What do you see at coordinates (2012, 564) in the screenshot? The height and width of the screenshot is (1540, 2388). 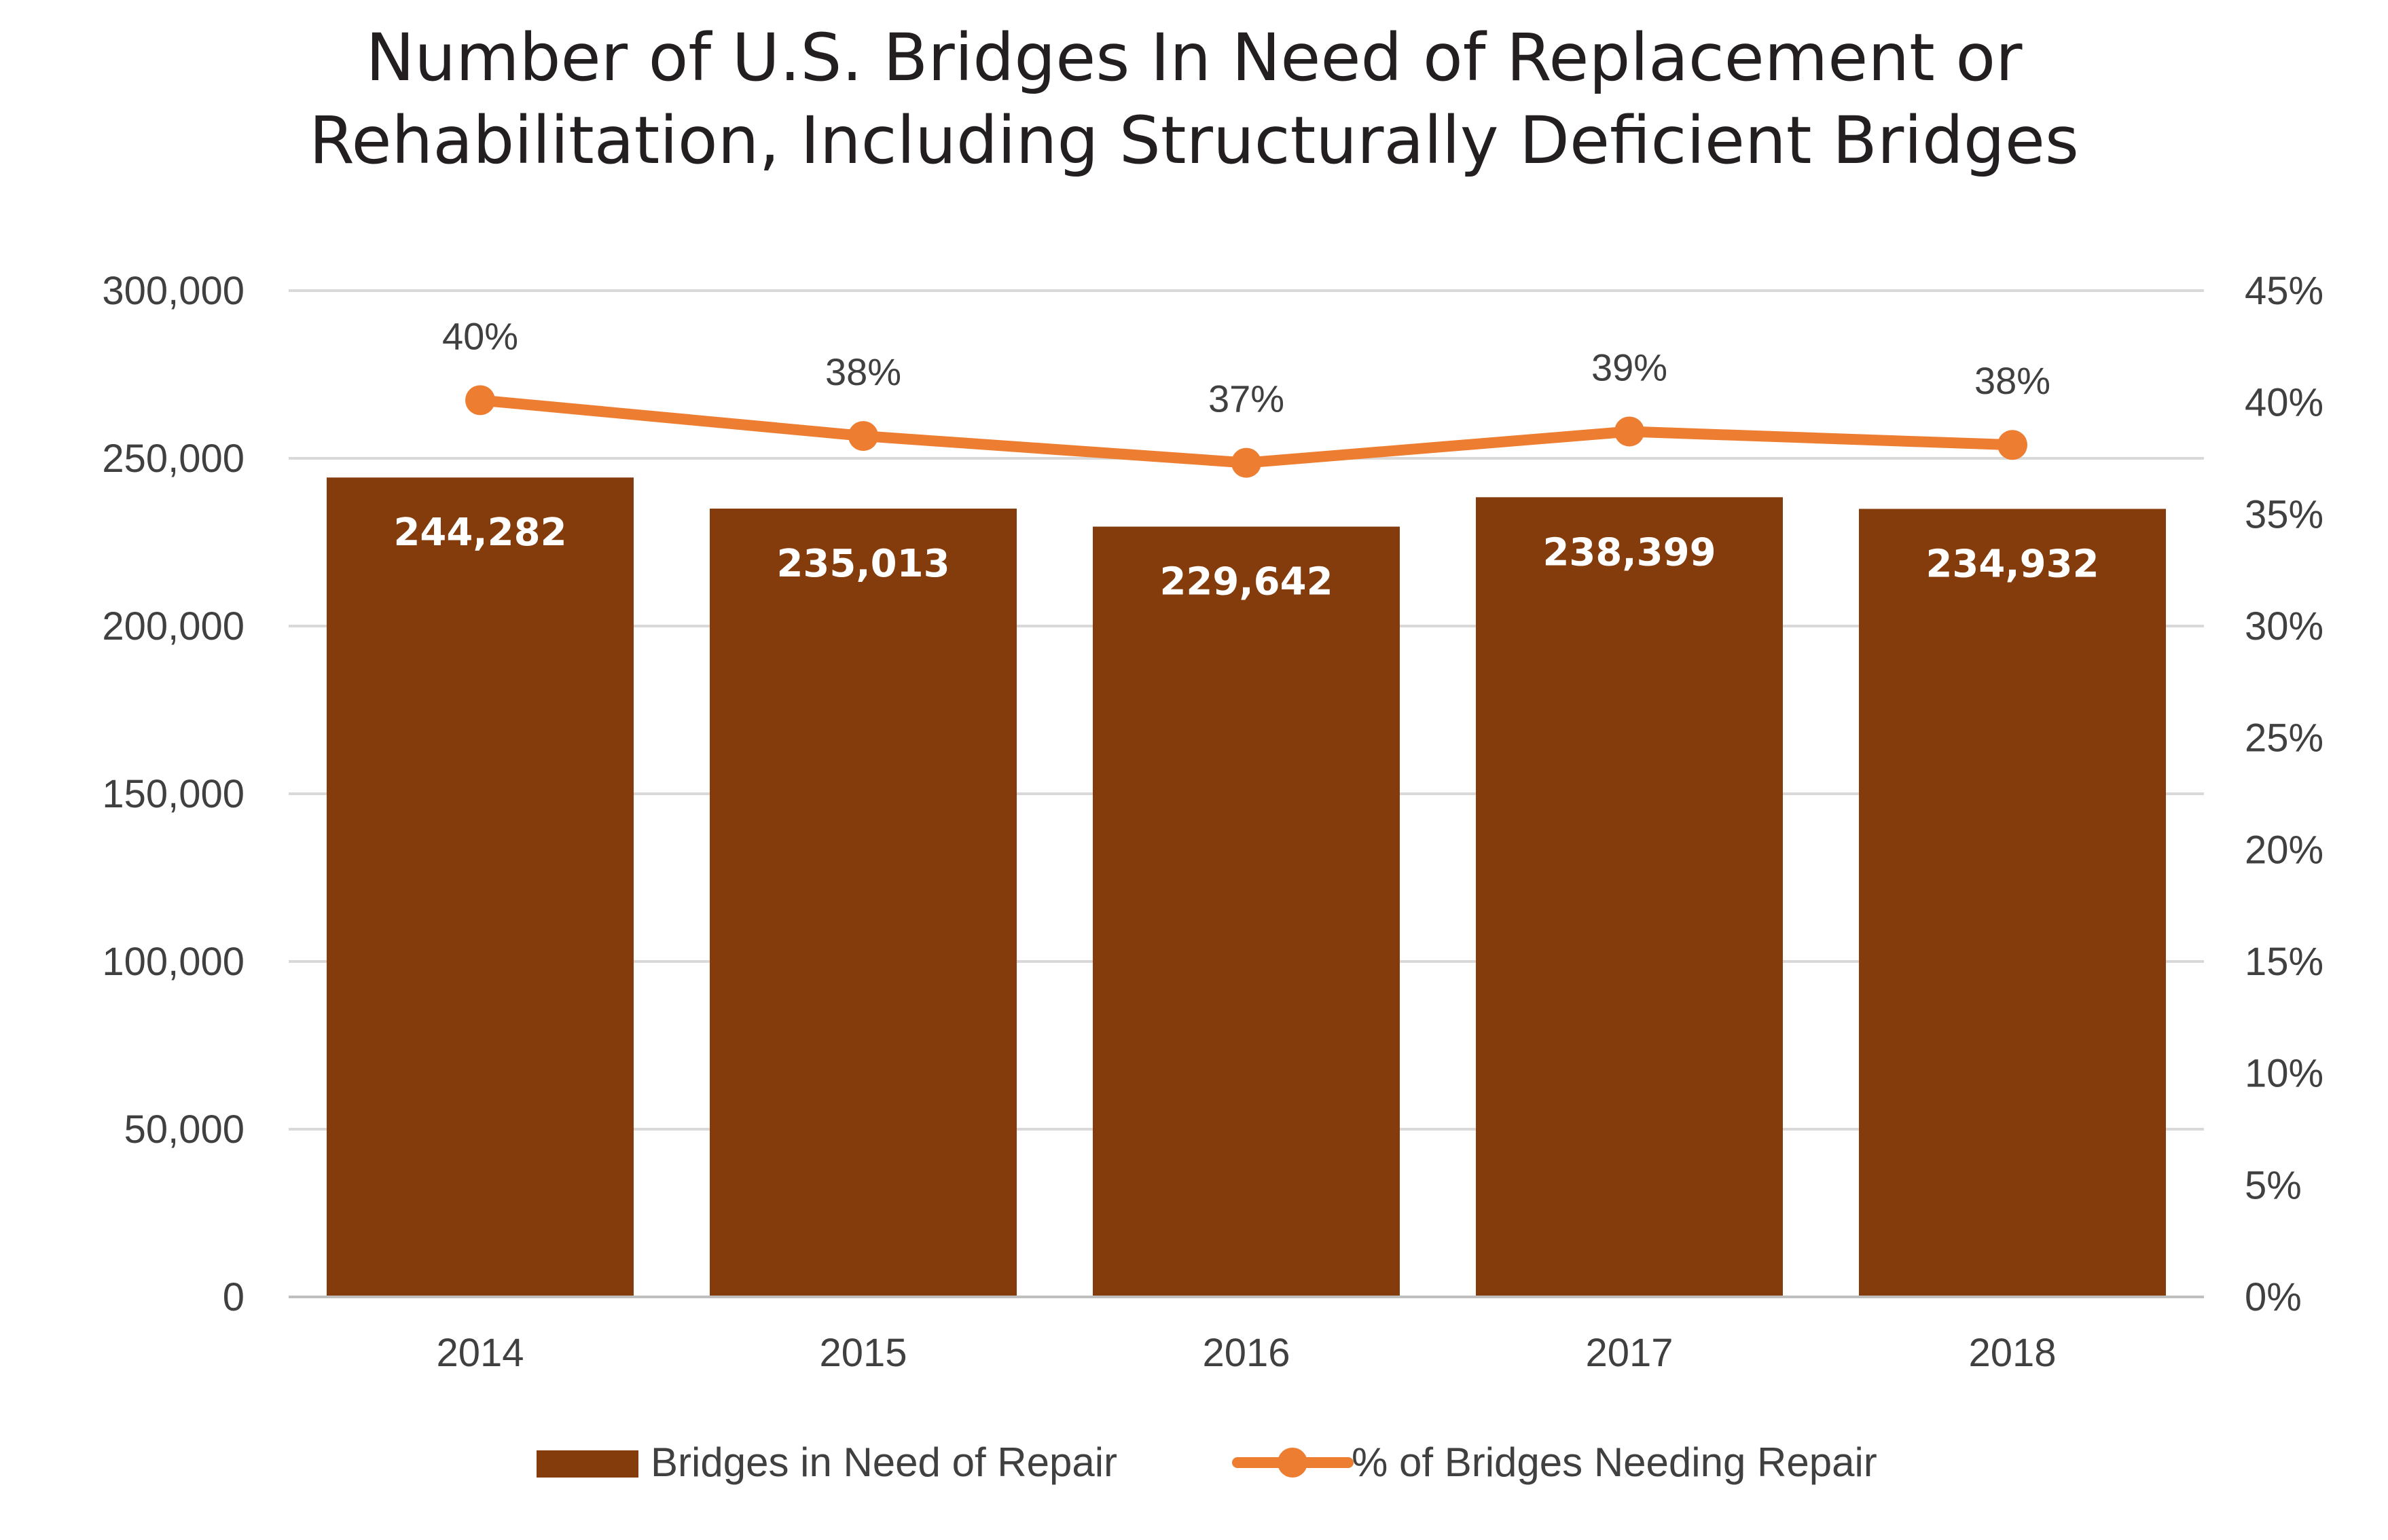 I see `bar-value-label-2018: 234,932` at bounding box center [2012, 564].